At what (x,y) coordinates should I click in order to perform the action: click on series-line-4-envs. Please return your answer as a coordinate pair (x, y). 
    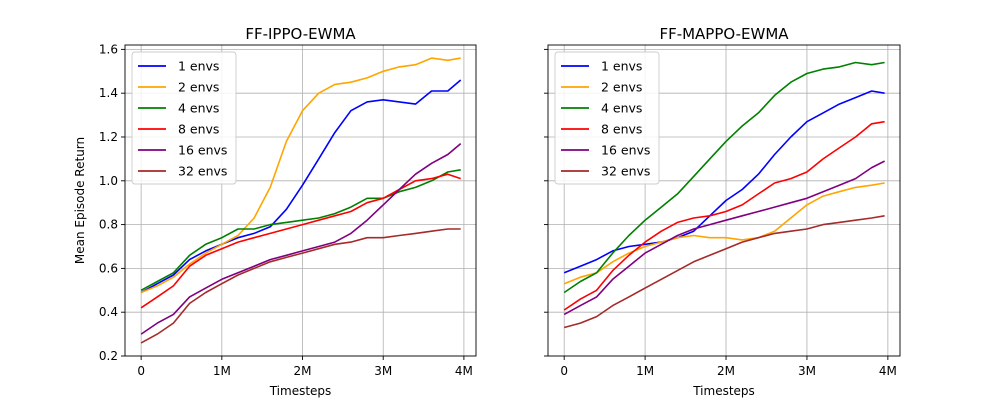
    Looking at the image, I should click on (300, 230).